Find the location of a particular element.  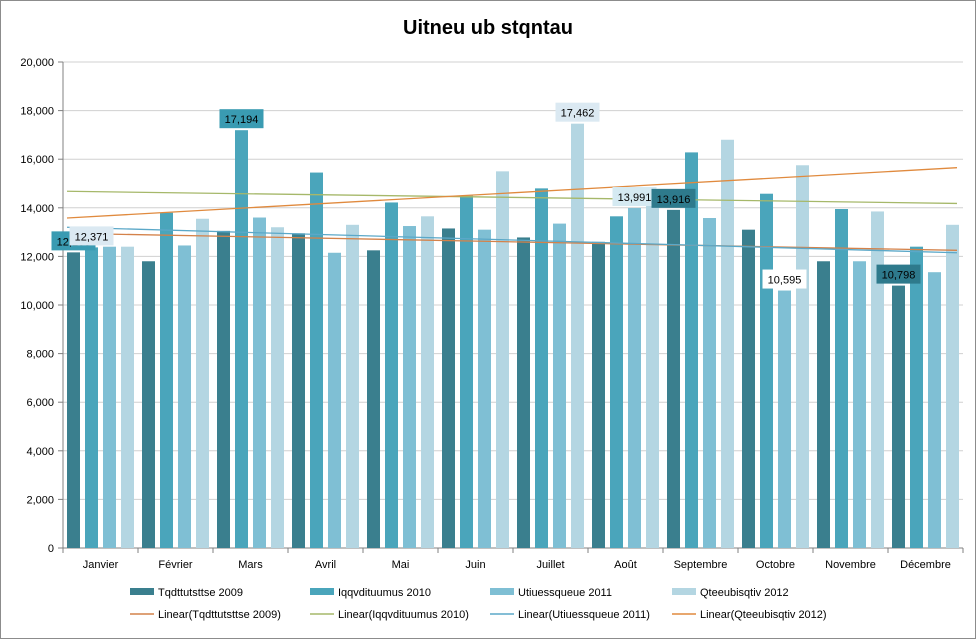

data-label-text: 10,798 is located at coordinates (899, 276).